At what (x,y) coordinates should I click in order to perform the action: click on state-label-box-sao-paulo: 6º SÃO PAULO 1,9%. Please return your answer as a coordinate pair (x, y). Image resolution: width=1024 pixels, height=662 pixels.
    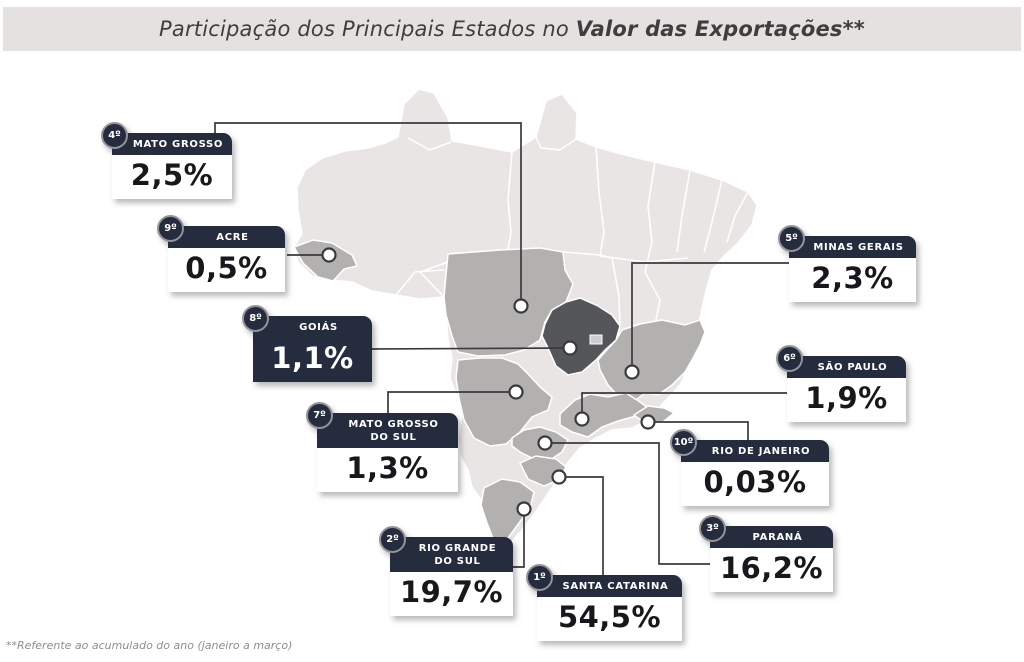
    Looking at the image, I should click on (841, 383).